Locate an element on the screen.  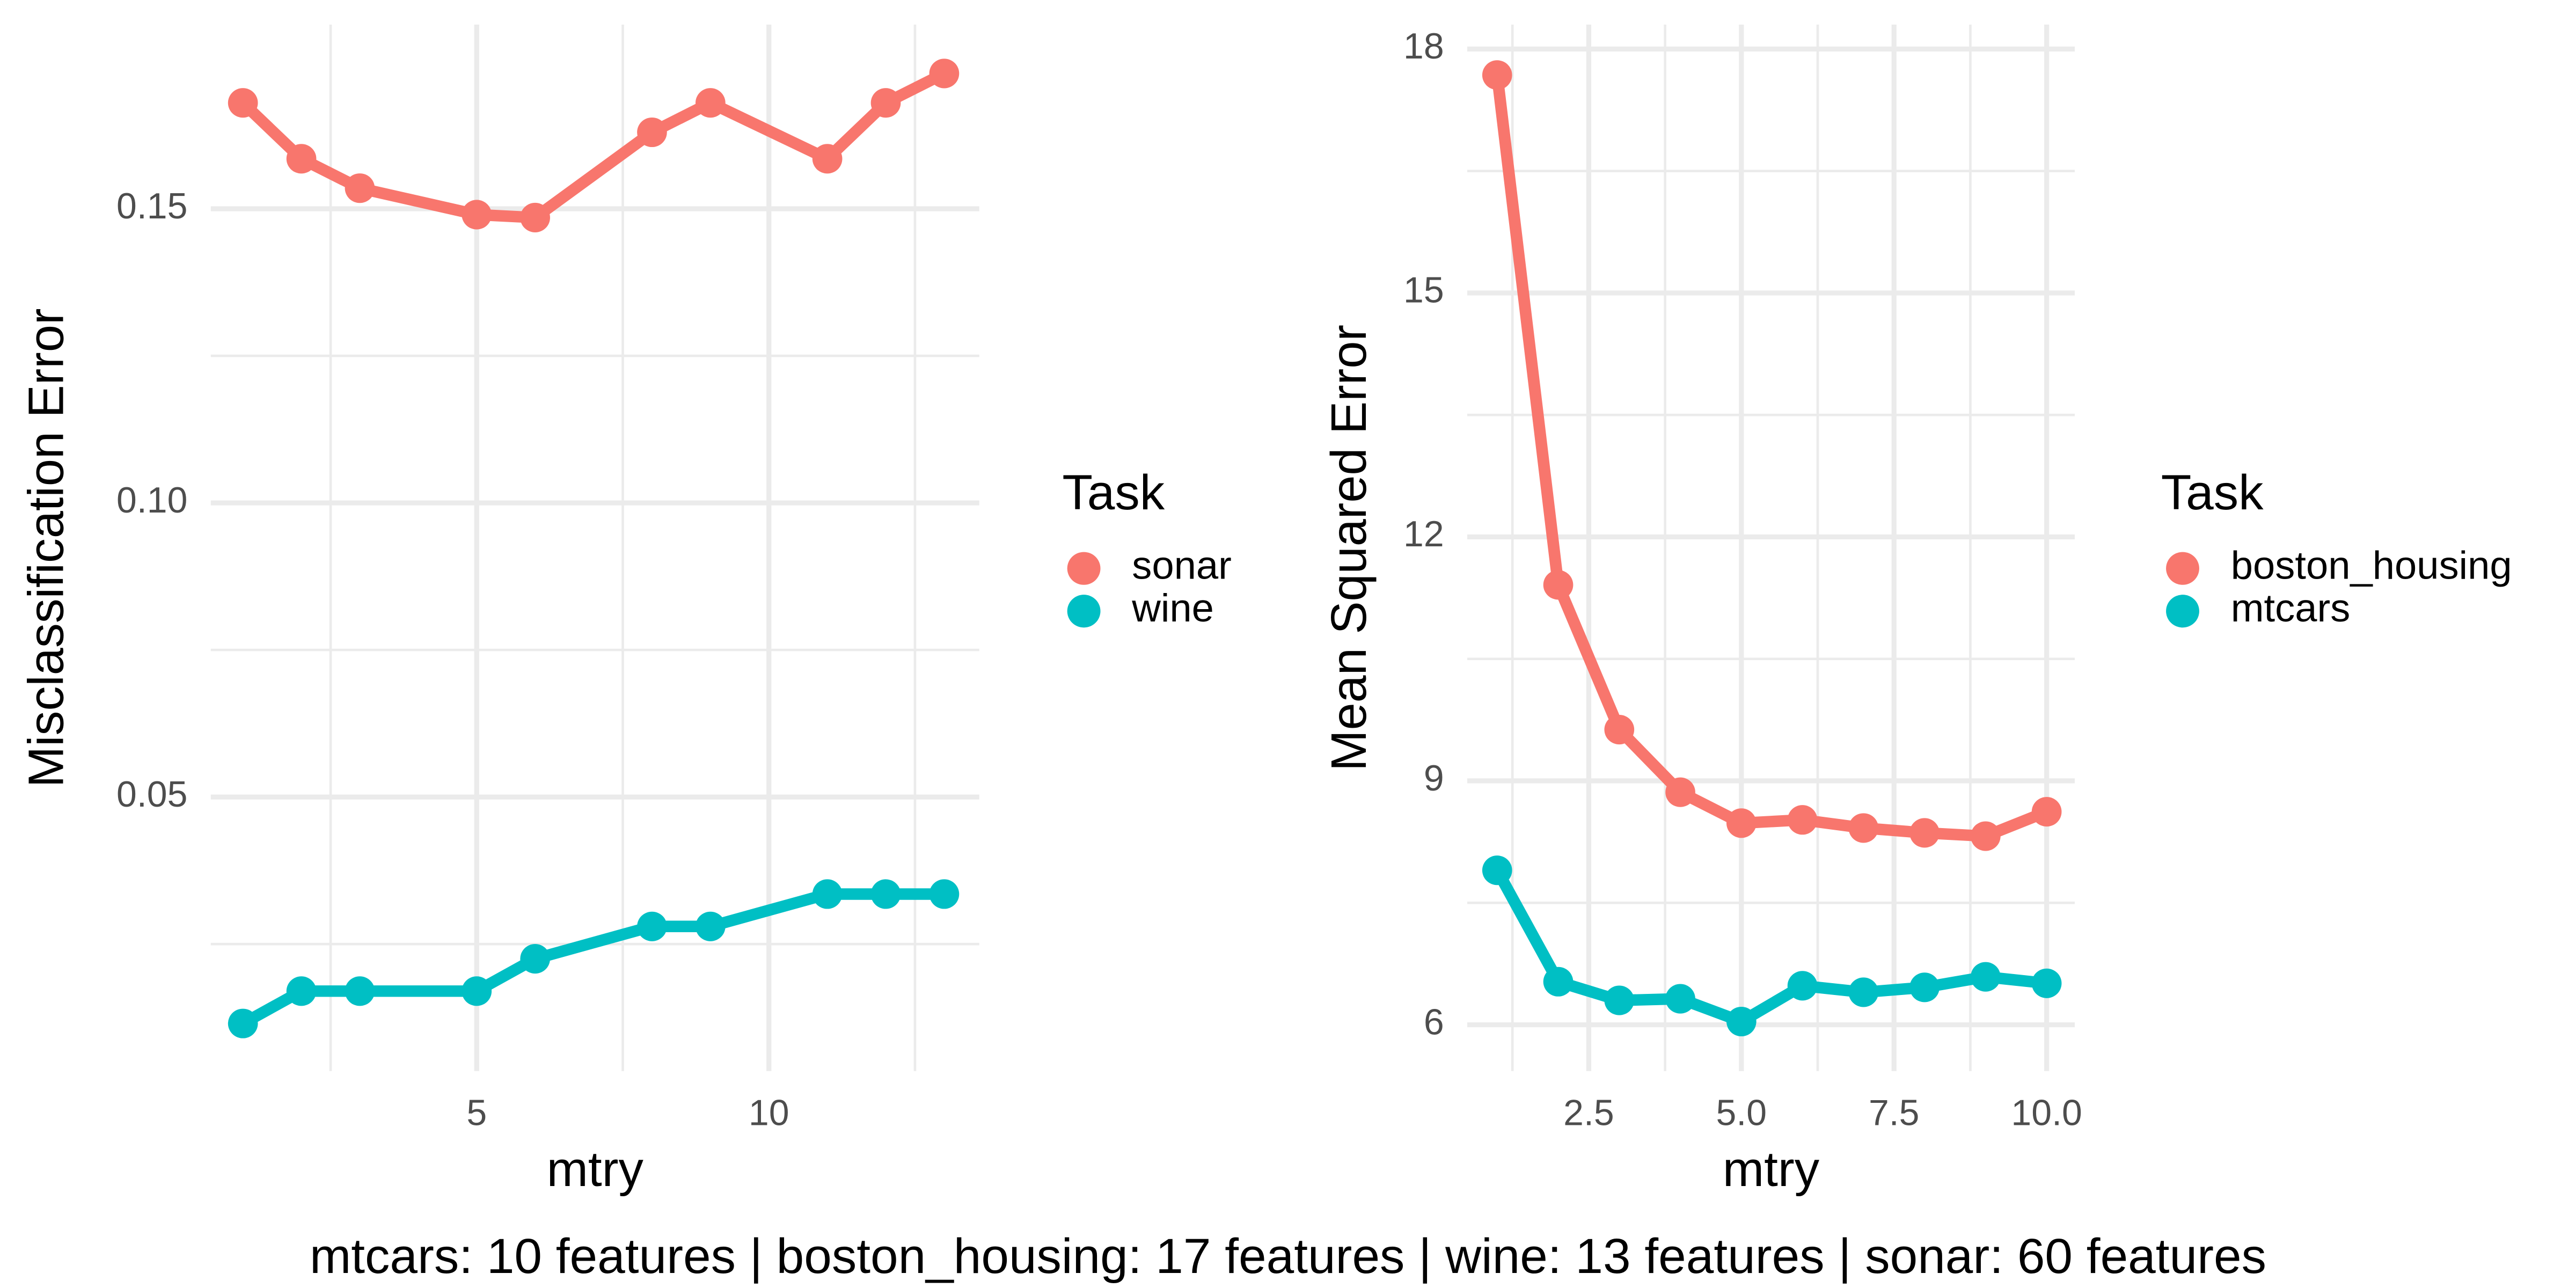
y-tick-label: 15 is located at coordinates (1423, 290).